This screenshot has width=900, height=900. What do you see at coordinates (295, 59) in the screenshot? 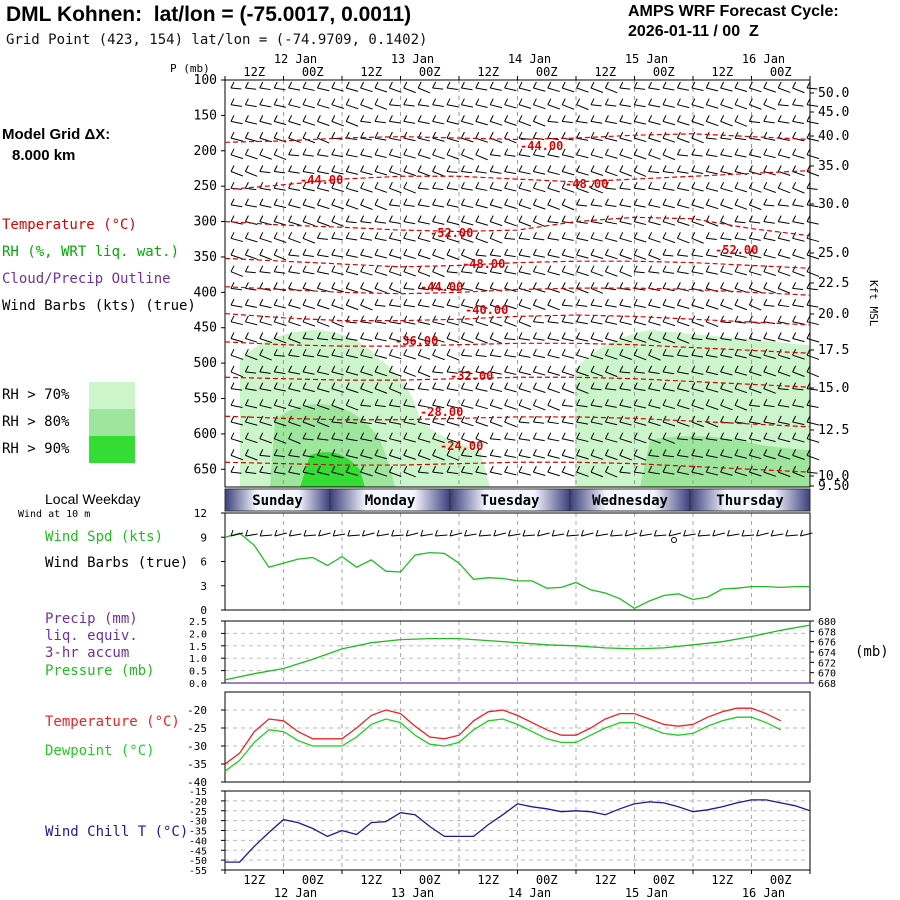
I see `top-date-label: 12 Jan` at bounding box center [295, 59].